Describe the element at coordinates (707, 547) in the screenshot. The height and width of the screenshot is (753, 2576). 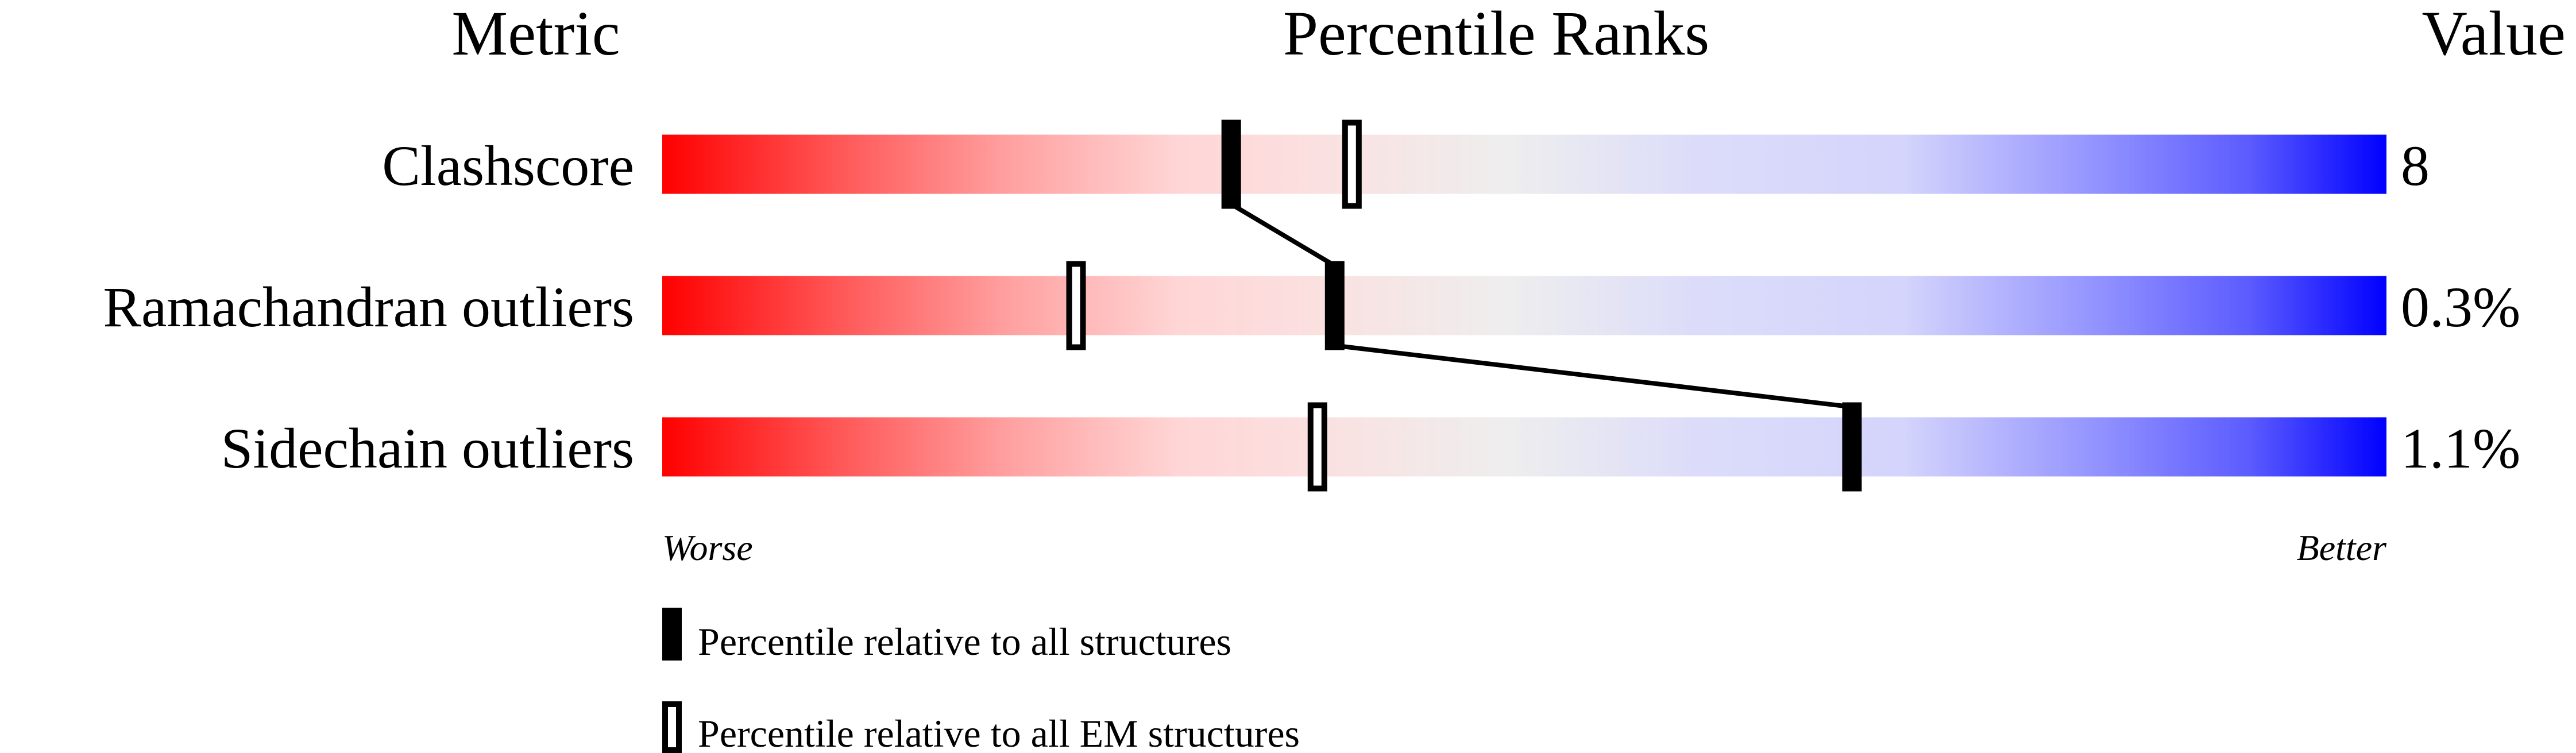
I see `axis-worse-label: Worse` at that location.